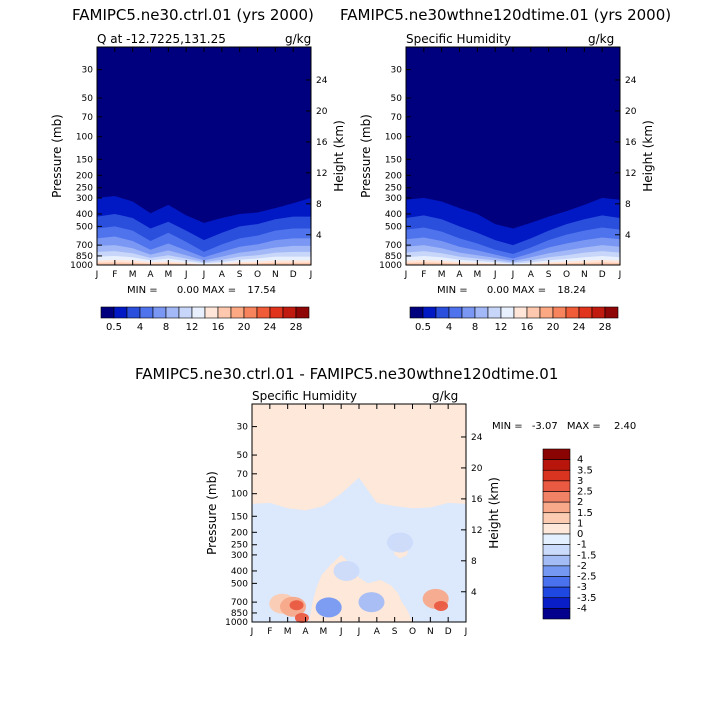 The height and width of the screenshot is (725, 715). What do you see at coordinates (84, 160) in the screenshot?
I see `chart1-ytick-label: 150` at bounding box center [84, 160].